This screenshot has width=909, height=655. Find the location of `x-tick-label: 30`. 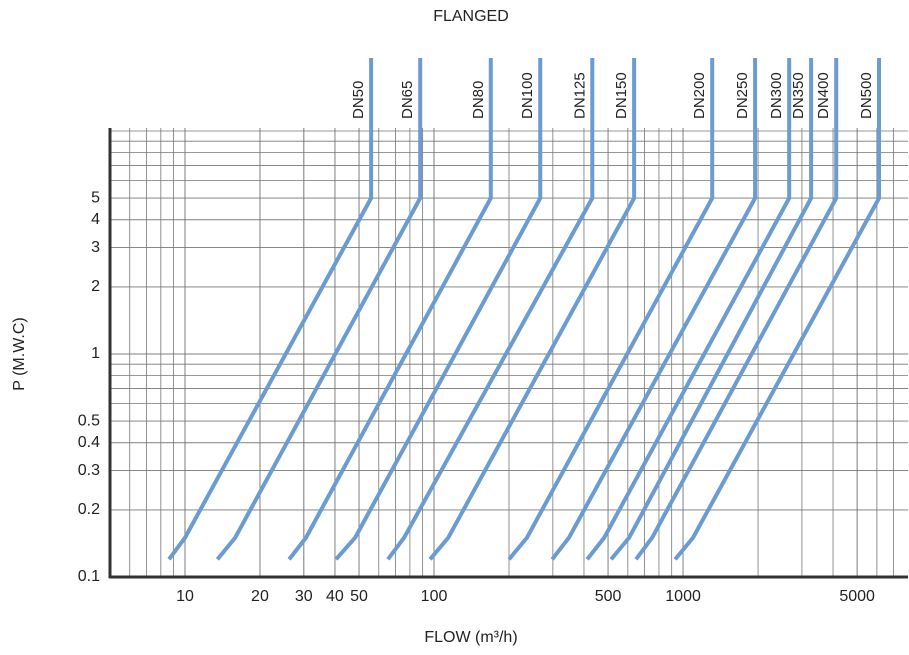

x-tick-label: 30 is located at coordinates (304, 596).